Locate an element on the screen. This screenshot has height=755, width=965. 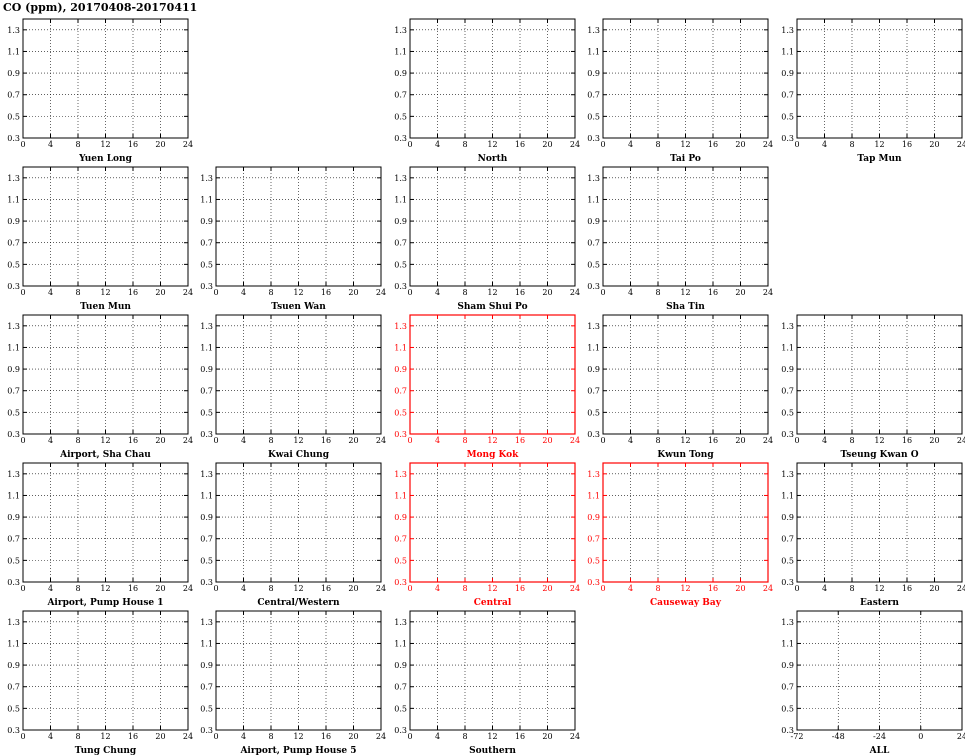
panel-label: Tung Chung is located at coordinates (106, 750).